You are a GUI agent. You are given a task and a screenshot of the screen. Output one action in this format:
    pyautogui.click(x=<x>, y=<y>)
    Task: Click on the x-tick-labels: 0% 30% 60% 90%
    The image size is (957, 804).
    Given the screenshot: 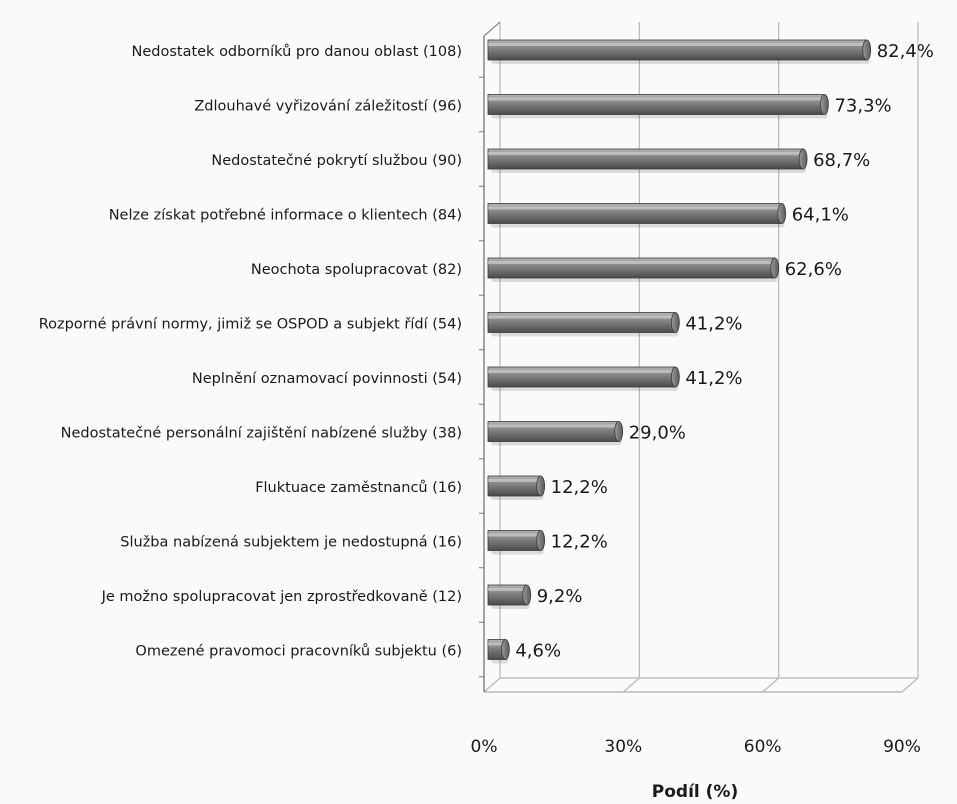 What is the action you would take?
    pyautogui.click(x=696, y=747)
    